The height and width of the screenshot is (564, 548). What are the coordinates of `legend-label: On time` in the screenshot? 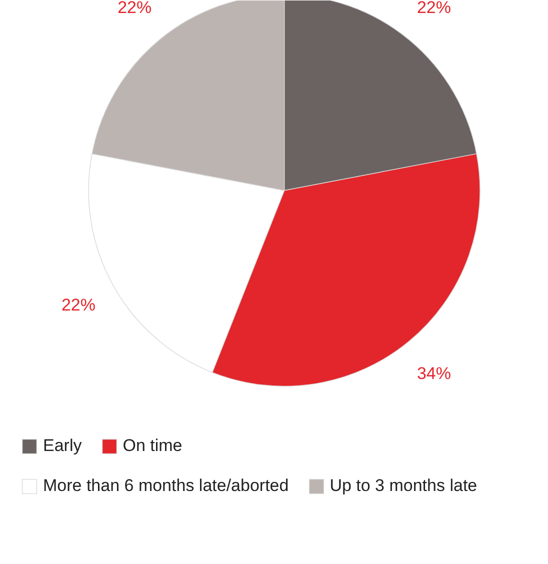 It's located at (152, 446).